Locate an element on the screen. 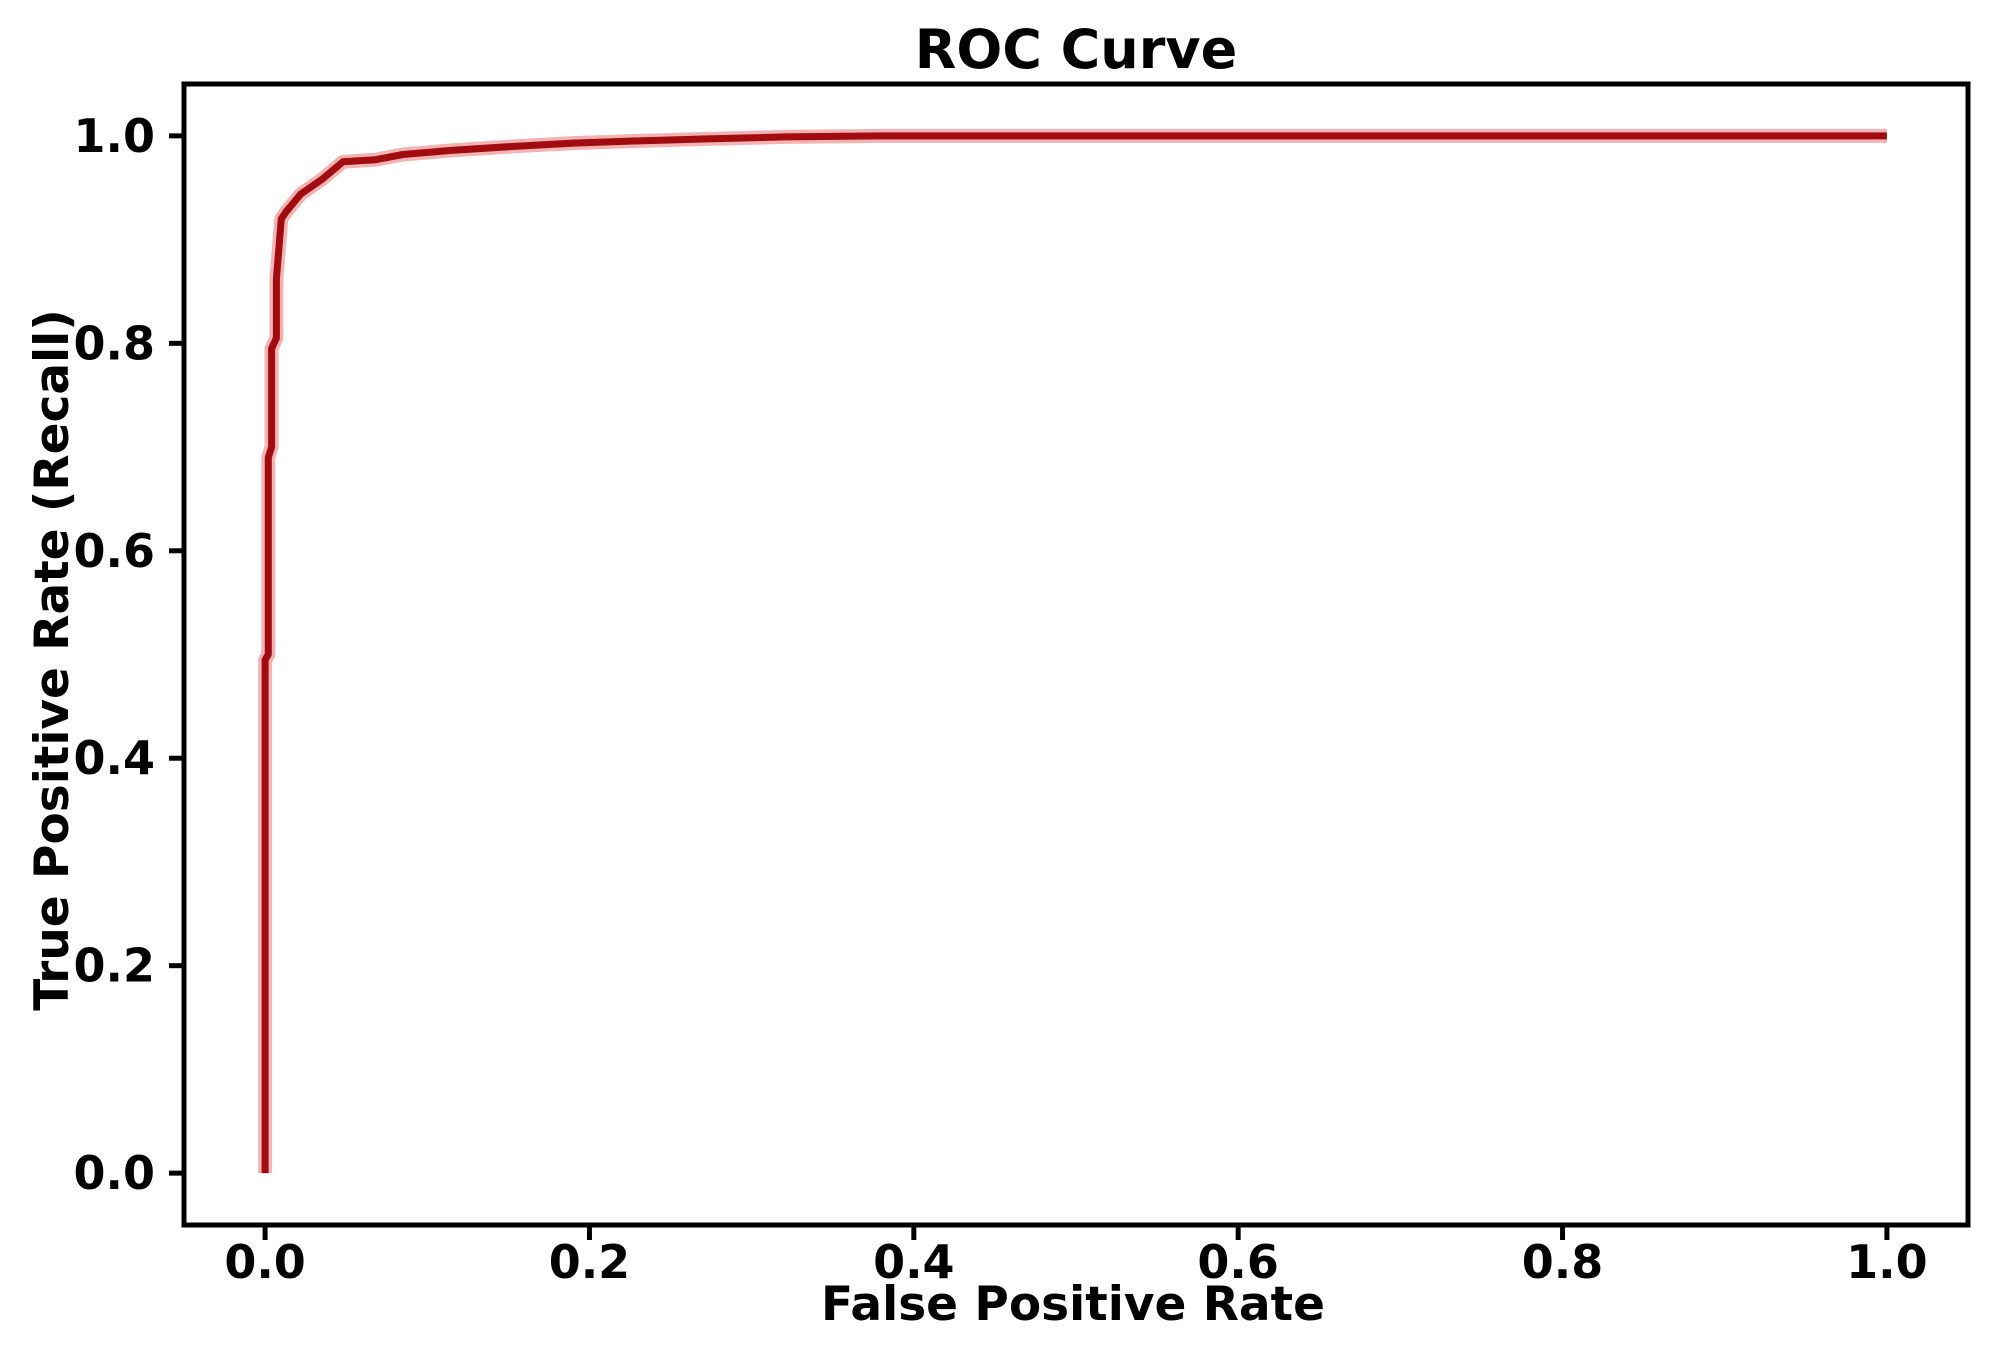 This screenshot has width=2003, height=1356. x-tick-label: 0.4 is located at coordinates (914, 1262).